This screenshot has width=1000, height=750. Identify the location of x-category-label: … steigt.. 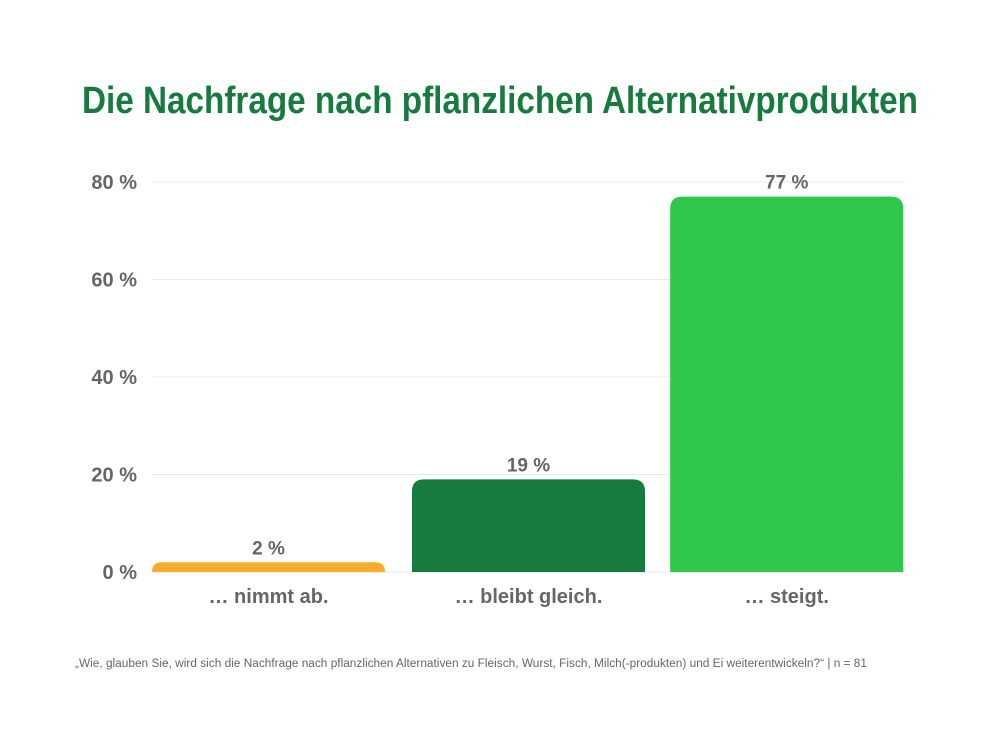
(786, 597).